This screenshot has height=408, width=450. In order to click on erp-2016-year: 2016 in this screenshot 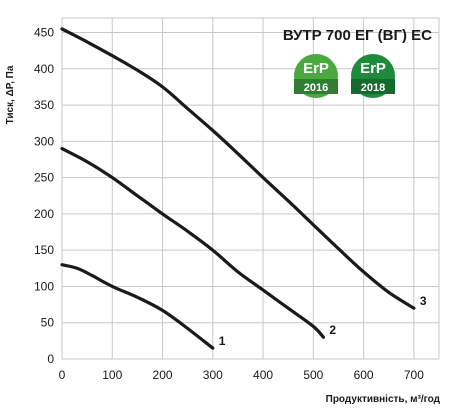, I will do `click(316, 88)`.